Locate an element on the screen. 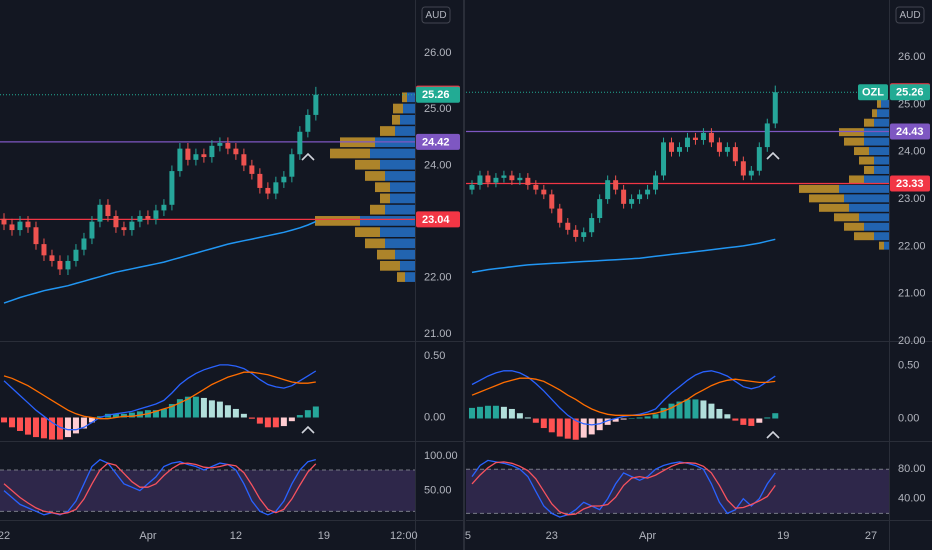 The height and width of the screenshot is (550, 932). x-tick-label: Apr is located at coordinates (647, 536).